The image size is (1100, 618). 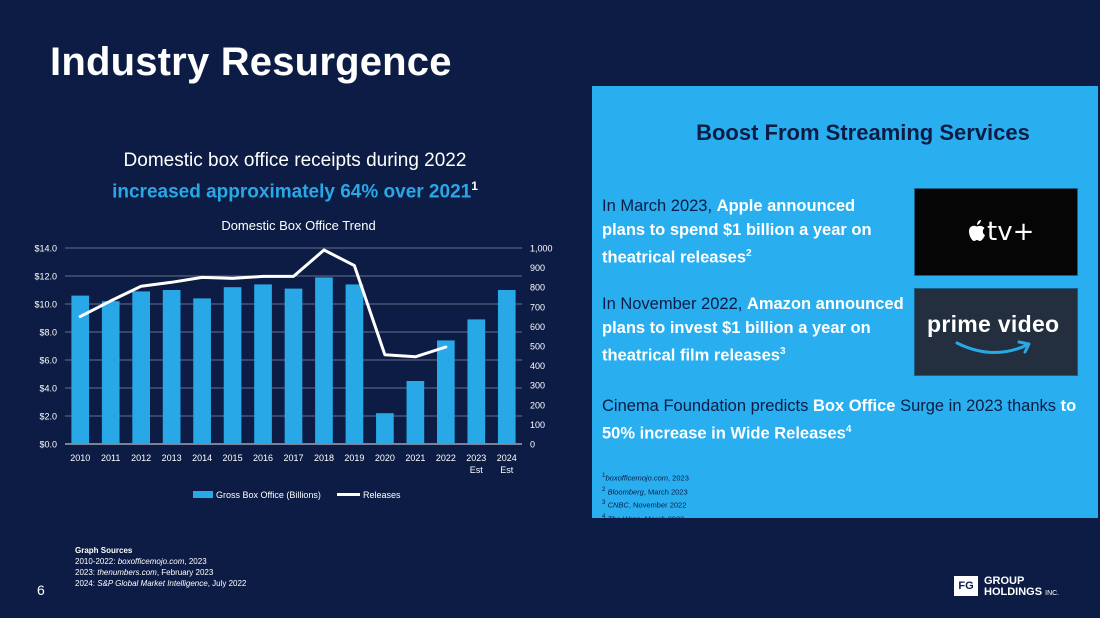 I want to click on x-tick-label: 2019, so click(x=354, y=458).